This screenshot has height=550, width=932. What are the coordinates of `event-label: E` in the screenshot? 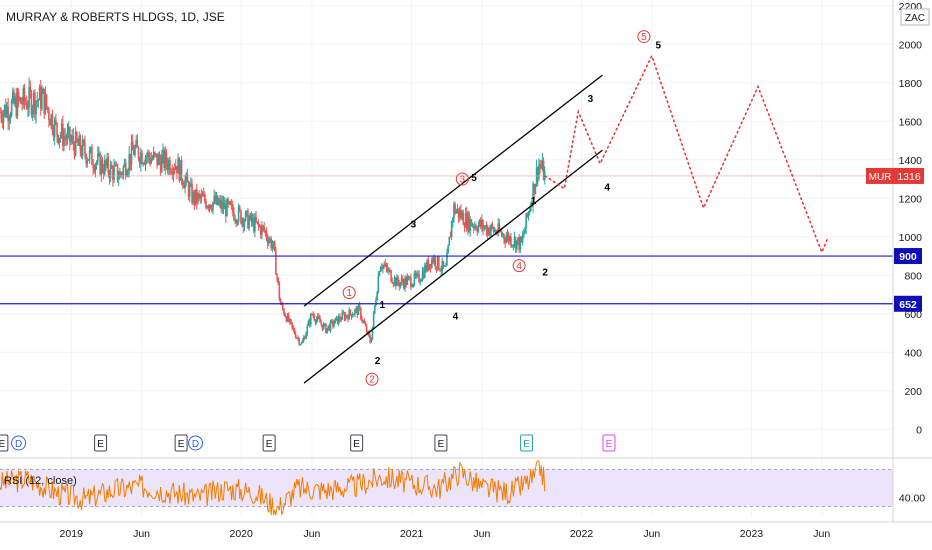 It's located at (526, 444).